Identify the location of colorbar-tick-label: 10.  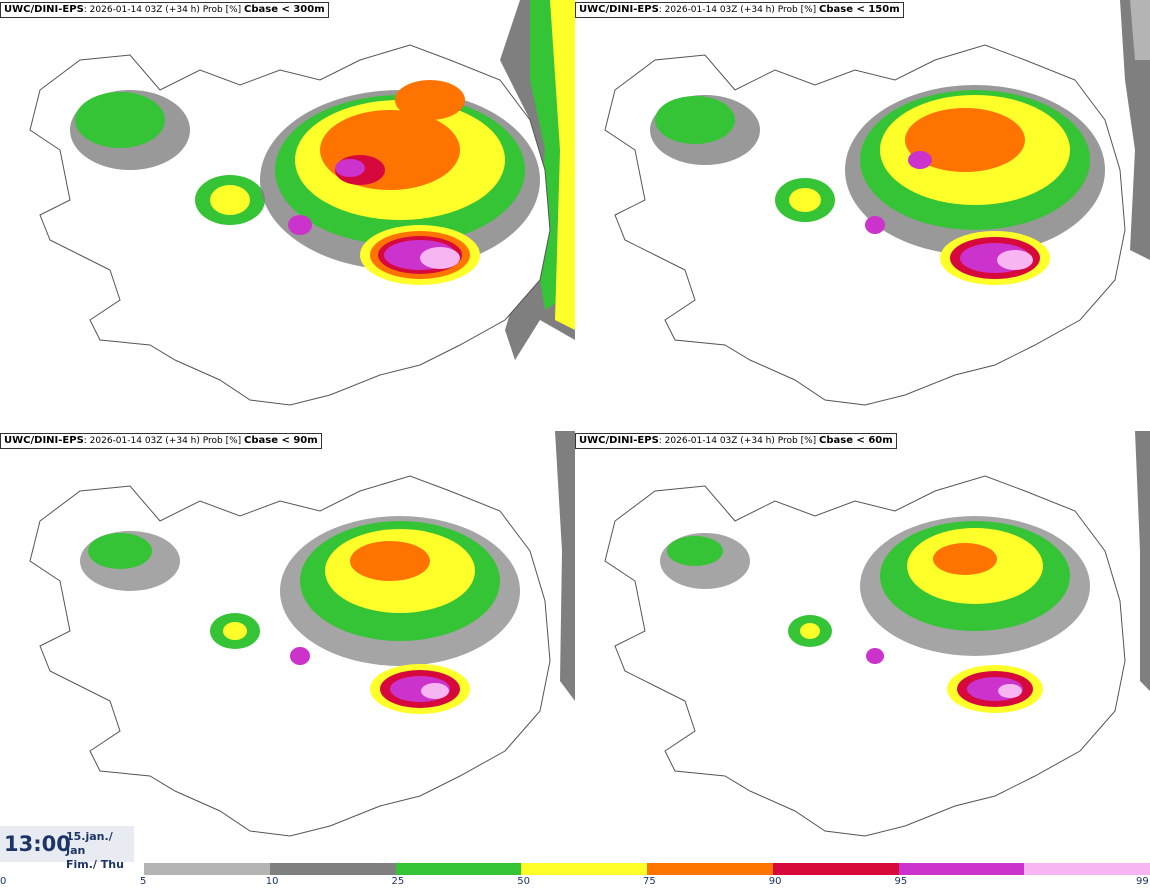
(272, 881).